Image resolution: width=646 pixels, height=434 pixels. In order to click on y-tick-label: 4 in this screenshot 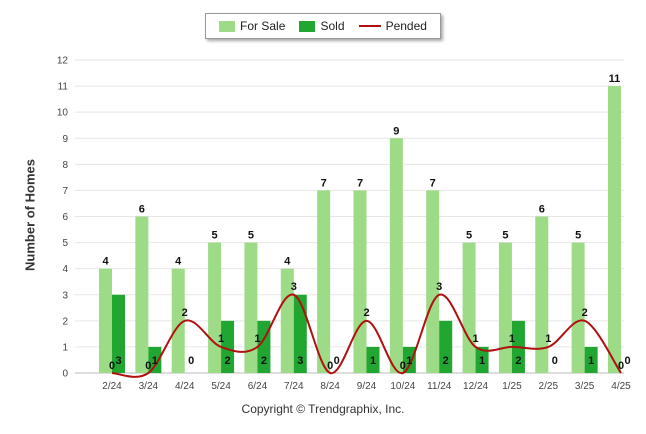, I will do `click(65, 269)`.